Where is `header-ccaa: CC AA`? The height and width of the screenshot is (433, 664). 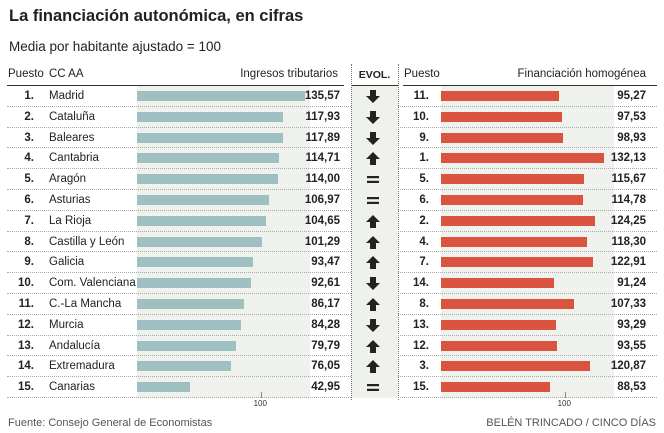 header-ccaa: CC AA is located at coordinates (66, 74).